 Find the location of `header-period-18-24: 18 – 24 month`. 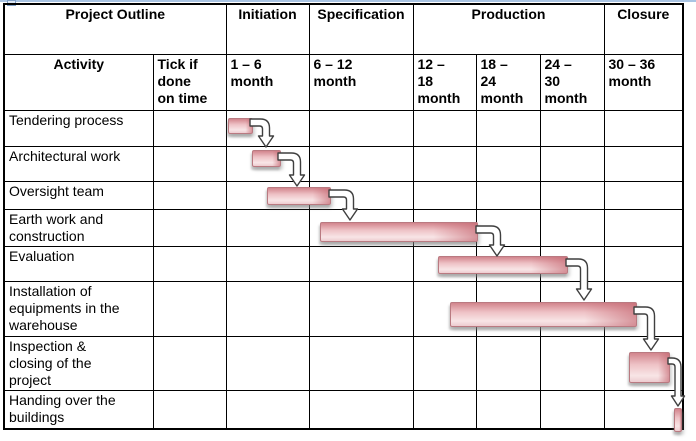

header-period-18-24: 18 – 24 month is located at coordinates (508, 82).